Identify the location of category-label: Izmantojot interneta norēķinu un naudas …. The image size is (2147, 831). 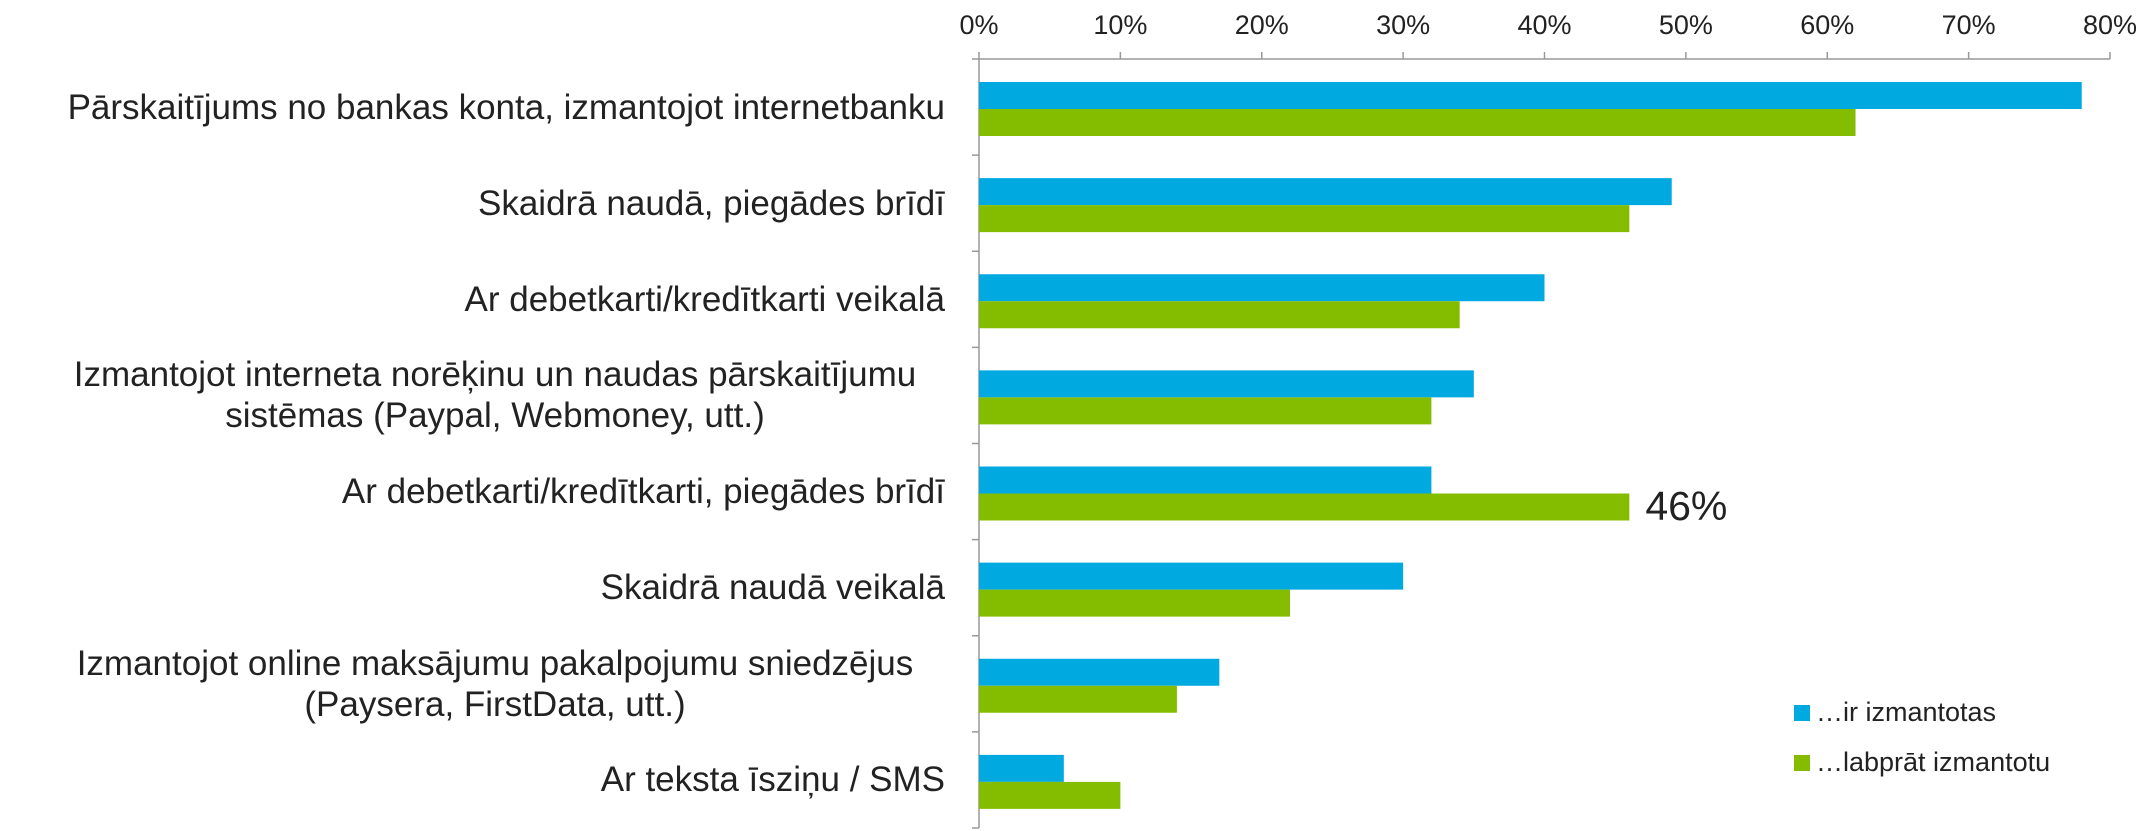
(495, 395).